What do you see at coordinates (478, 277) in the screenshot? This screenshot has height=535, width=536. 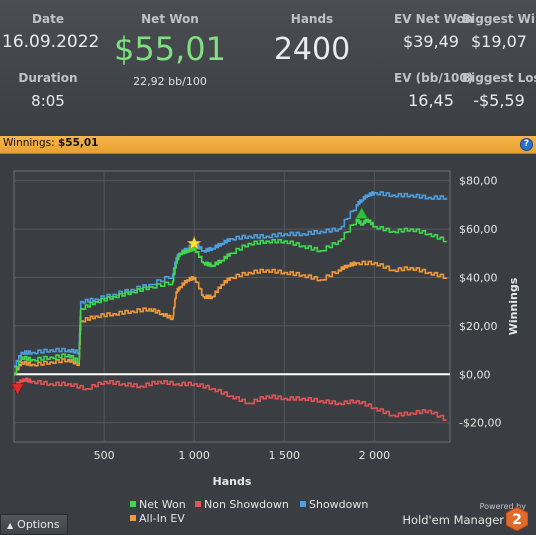 I see `y-tick-label: $40,00` at bounding box center [478, 277].